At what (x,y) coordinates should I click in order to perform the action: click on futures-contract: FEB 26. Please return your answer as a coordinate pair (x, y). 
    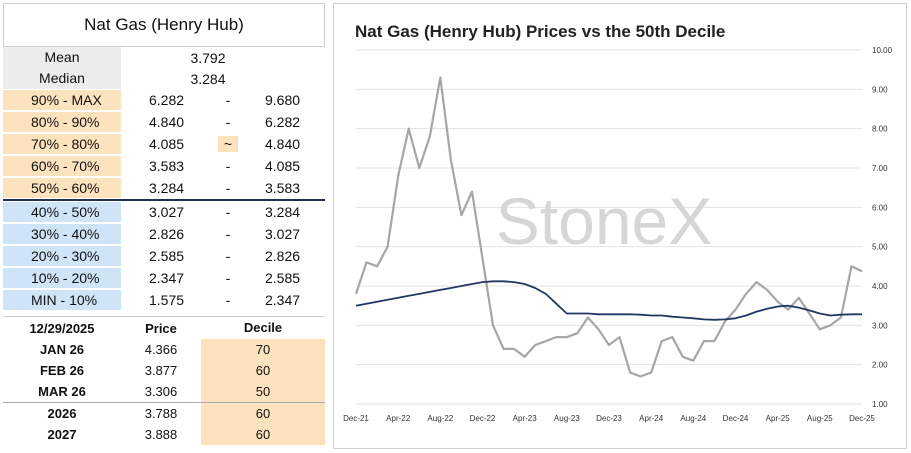
    Looking at the image, I should click on (62, 370).